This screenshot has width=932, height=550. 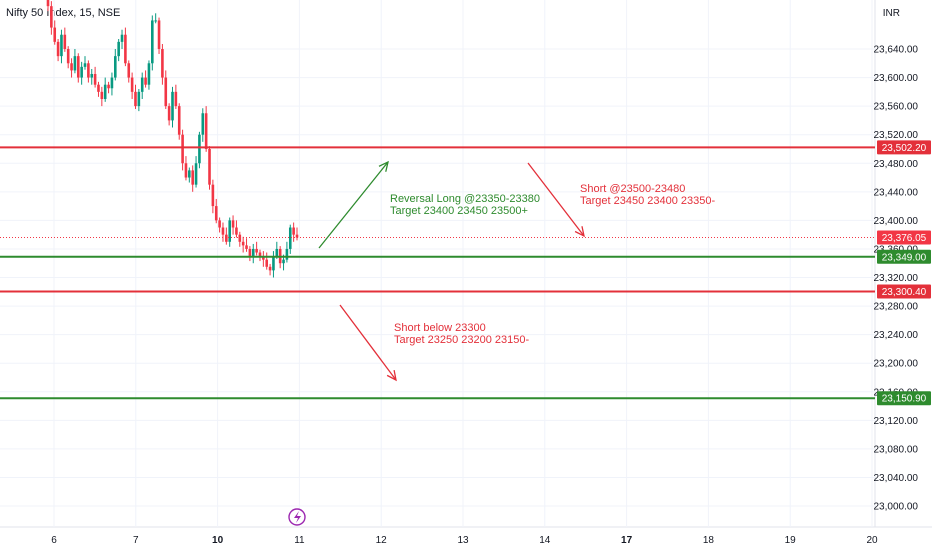 I want to click on y-tick-label: 23,560.00, so click(x=896, y=107).